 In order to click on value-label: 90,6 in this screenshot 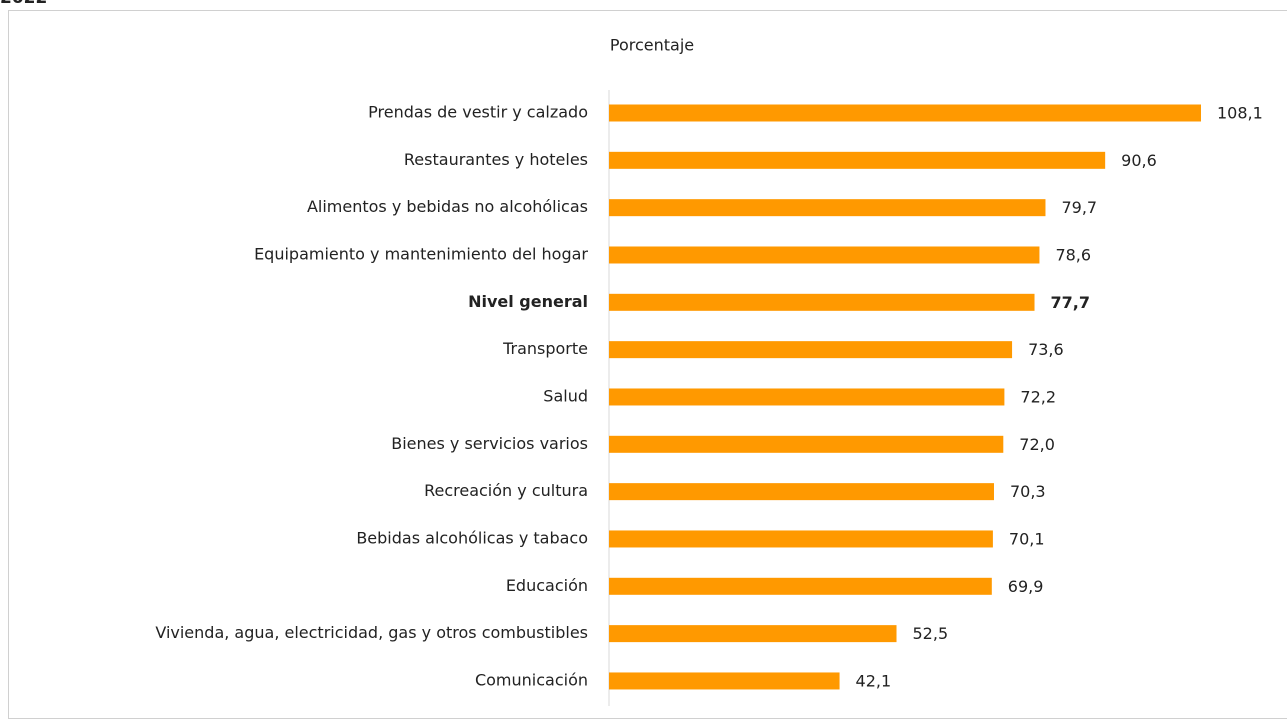, I will do `click(1139, 160)`.